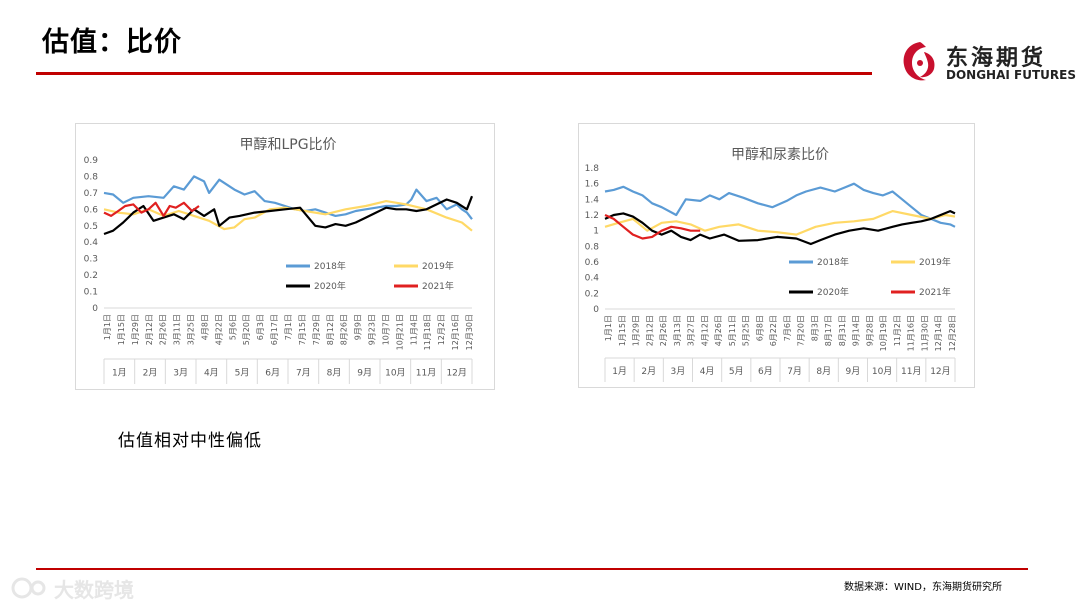  Describe the element at coordinates (119, 373) in the screenshot. I see `chart1-month-label: 1月` at that location.